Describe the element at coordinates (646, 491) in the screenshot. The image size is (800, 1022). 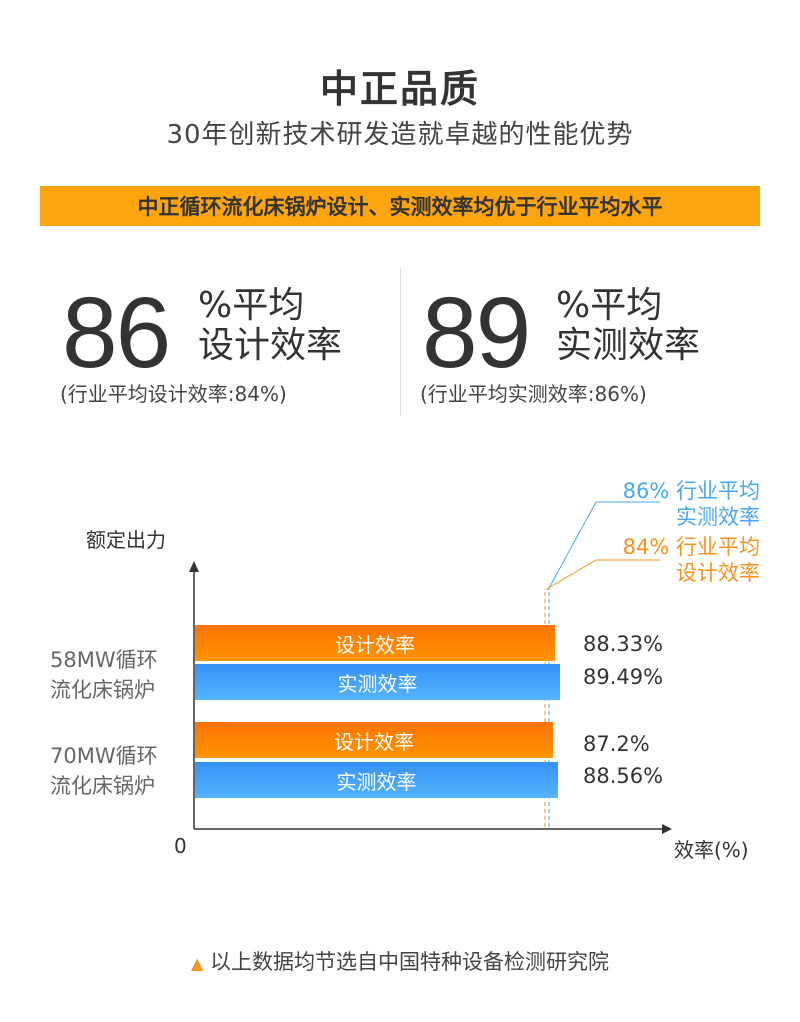
I see `callout-measured-value: 86%` at that location.